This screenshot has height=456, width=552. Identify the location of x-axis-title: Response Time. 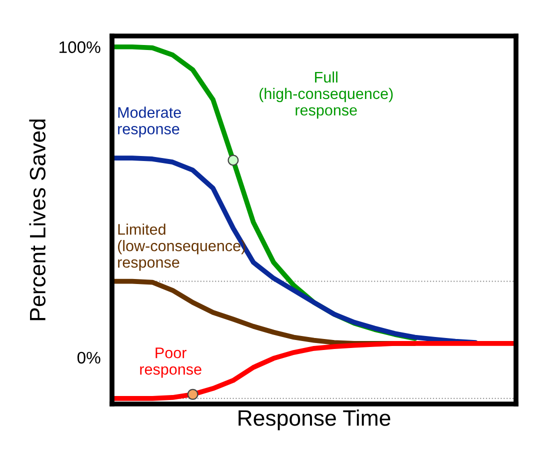
(314, 420).